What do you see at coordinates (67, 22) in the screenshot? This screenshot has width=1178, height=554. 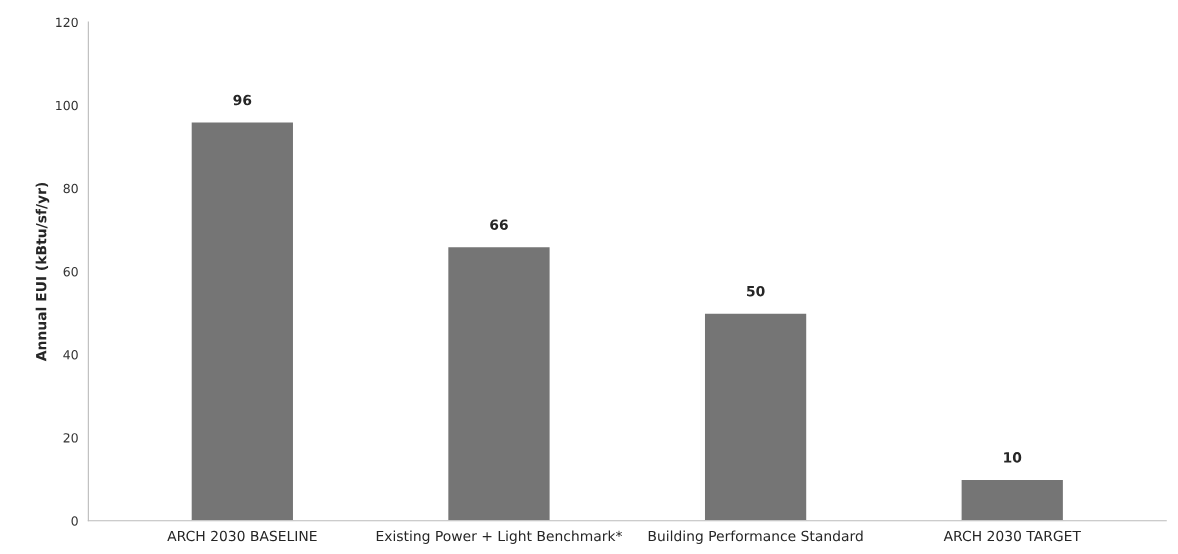 I see `y-tick-label: 120` at bounding box center [67, 22].